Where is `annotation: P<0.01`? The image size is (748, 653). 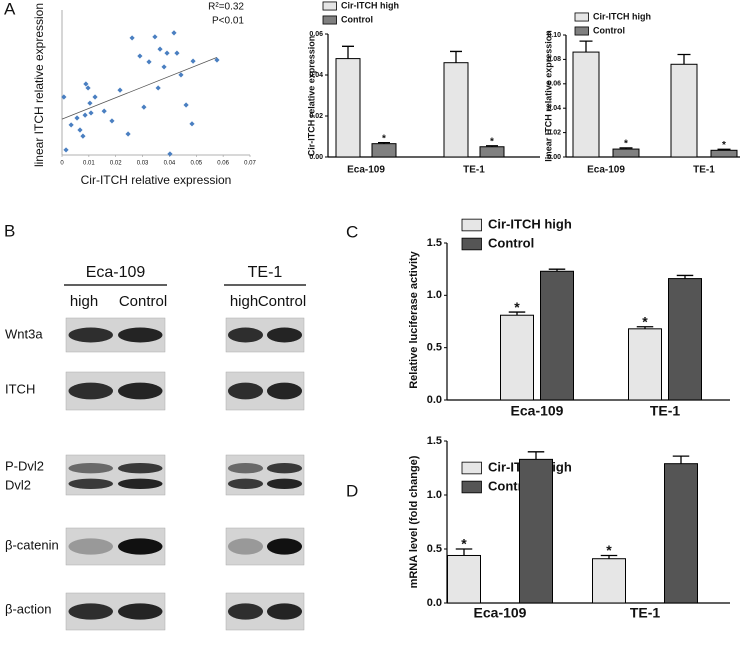
annotation: P<0.01 is located at coordinates (228, 21).